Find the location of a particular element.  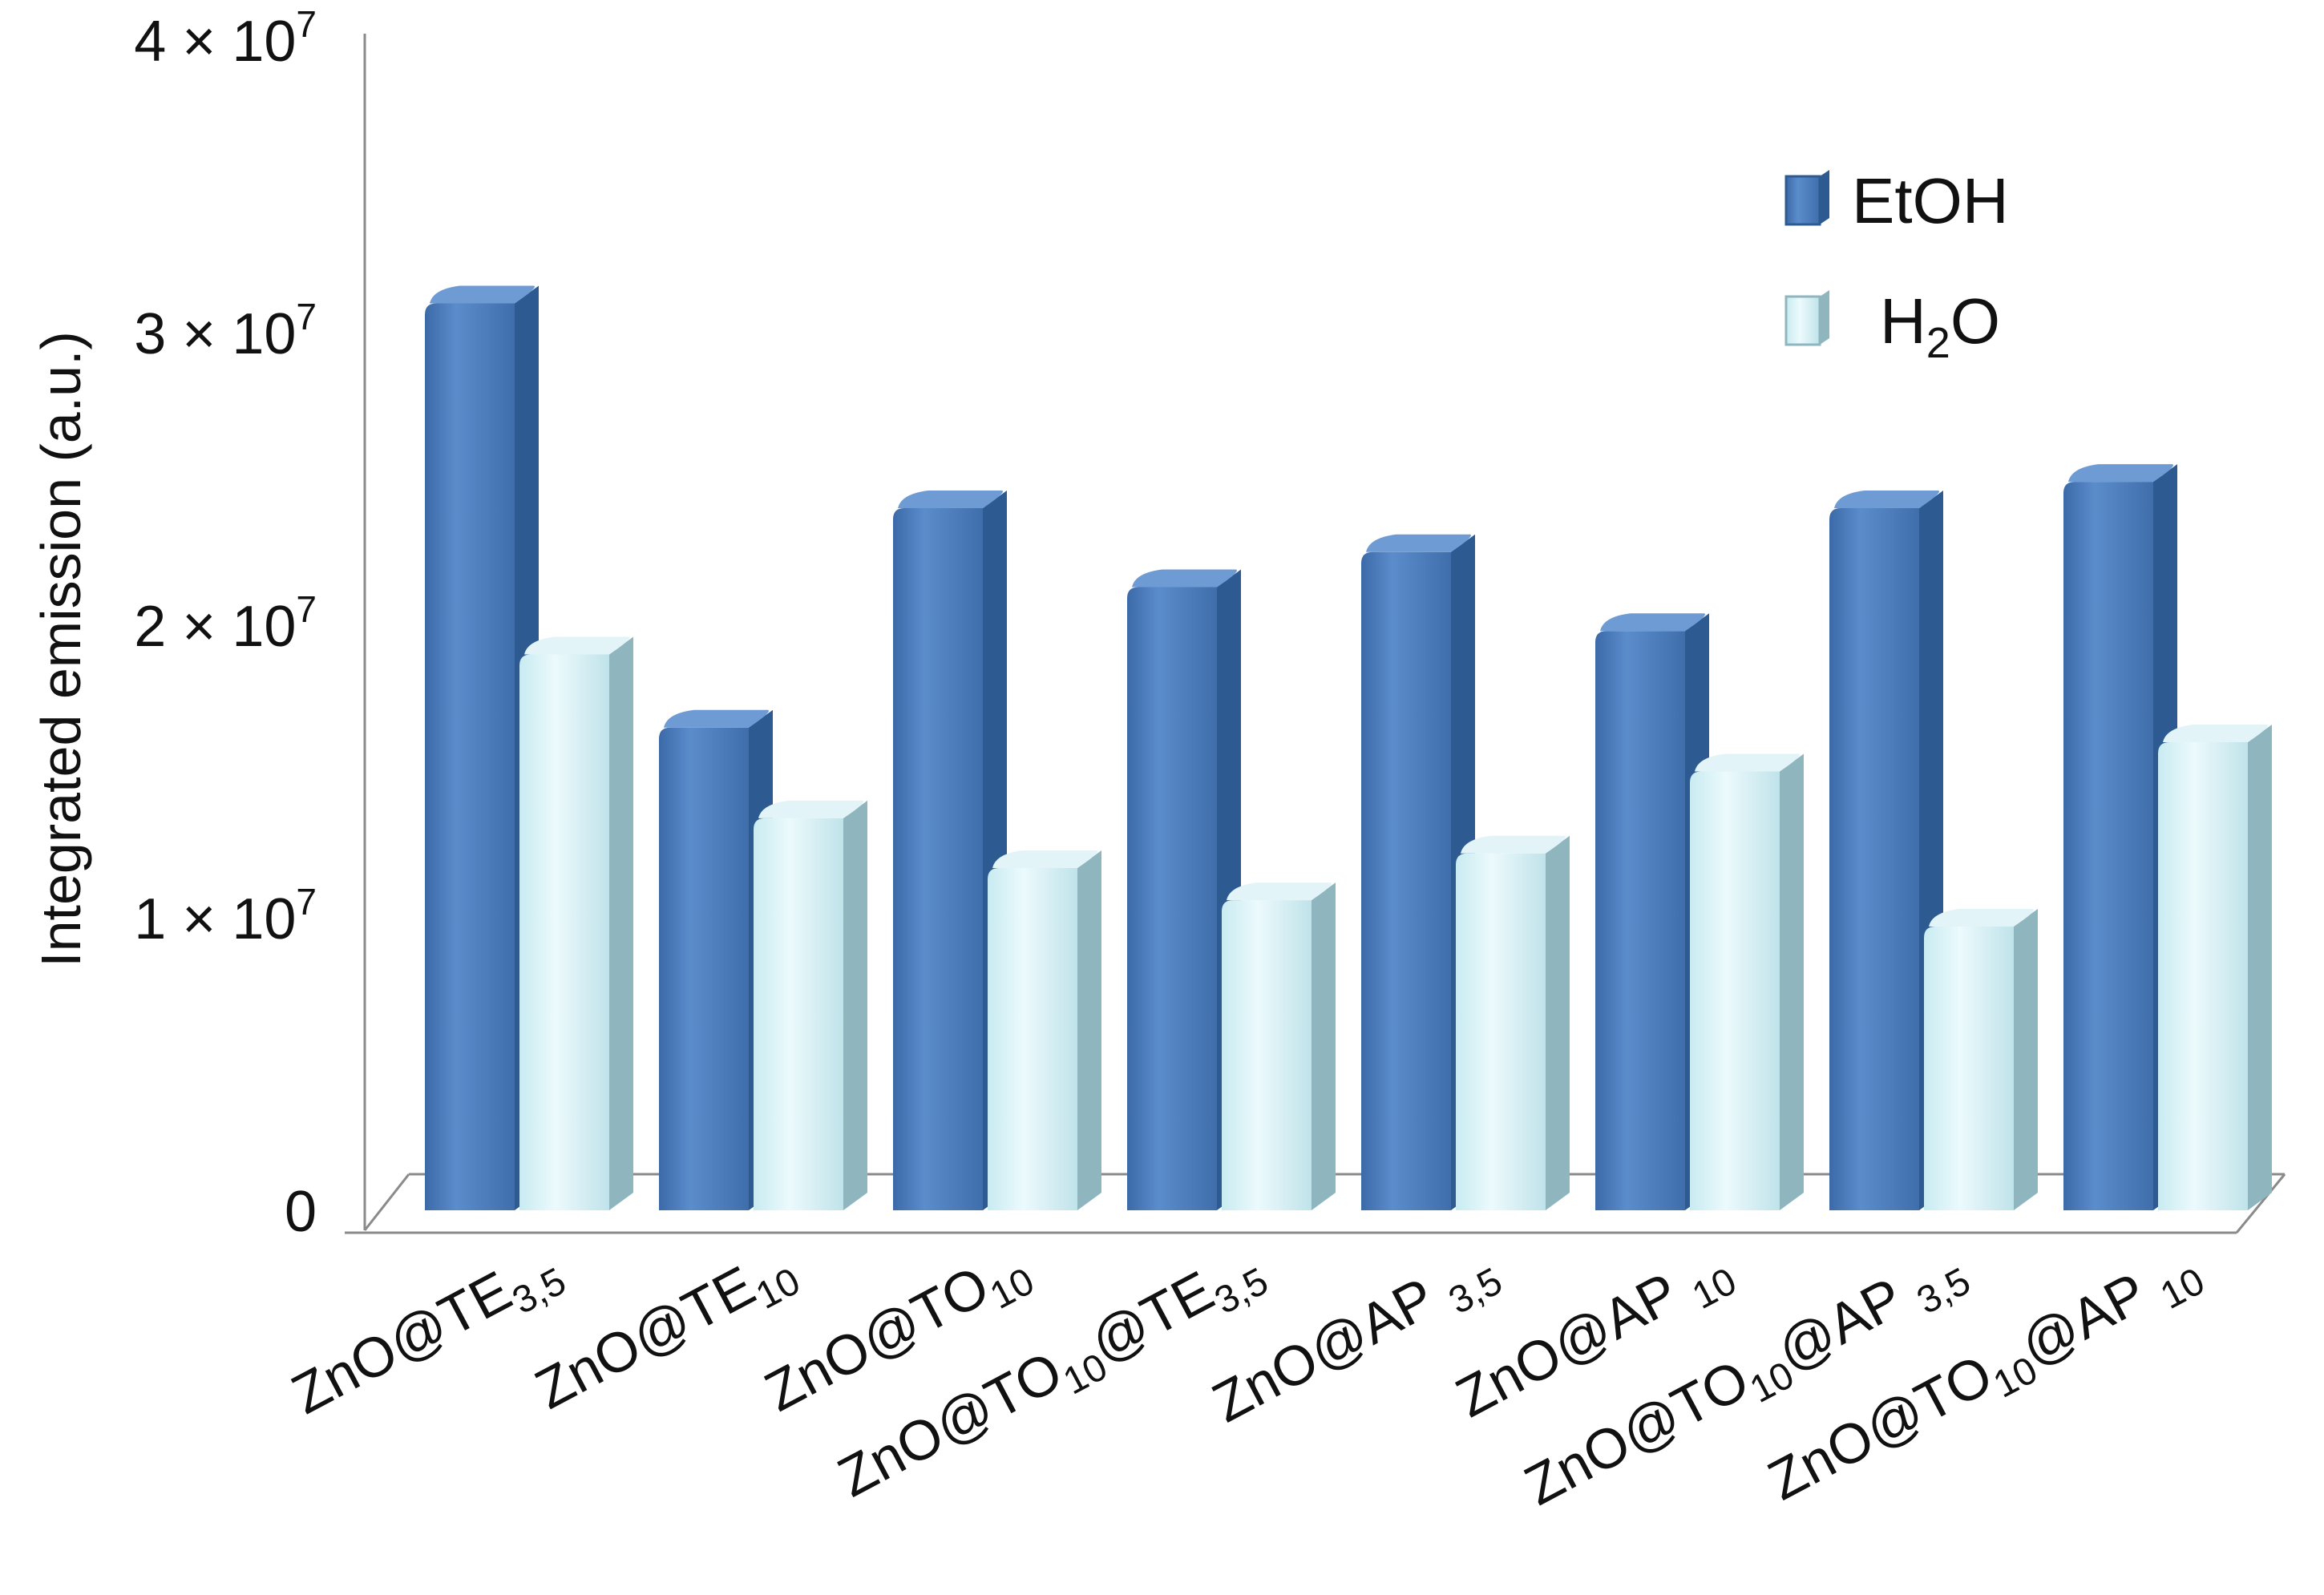

y-tick-label: 4 × 10⁷ is located at coordinates (225, 38).